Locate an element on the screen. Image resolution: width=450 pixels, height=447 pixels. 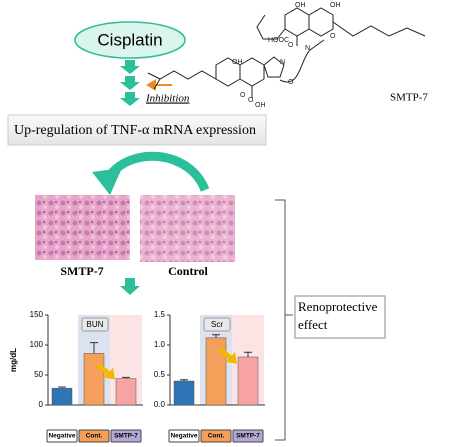
upregulation-box is located at coordinates (137, 130).